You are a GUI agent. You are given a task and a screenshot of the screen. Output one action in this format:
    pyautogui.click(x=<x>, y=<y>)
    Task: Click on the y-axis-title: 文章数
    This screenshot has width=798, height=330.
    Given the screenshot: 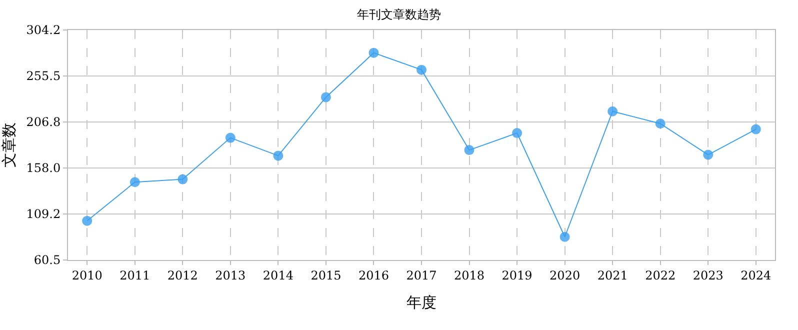 What is the action you would take?
    pyautogui.click(x=9, y=145)
    